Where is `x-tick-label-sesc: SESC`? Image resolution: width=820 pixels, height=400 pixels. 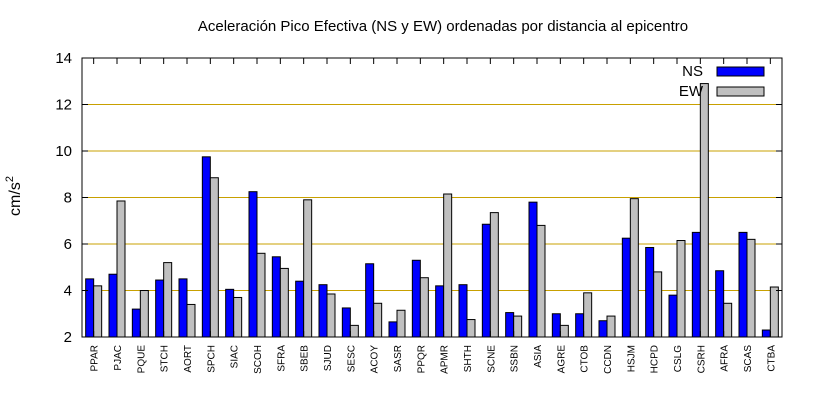 x-tick-label-sesc: SESC is located at coordinates (351, 358).